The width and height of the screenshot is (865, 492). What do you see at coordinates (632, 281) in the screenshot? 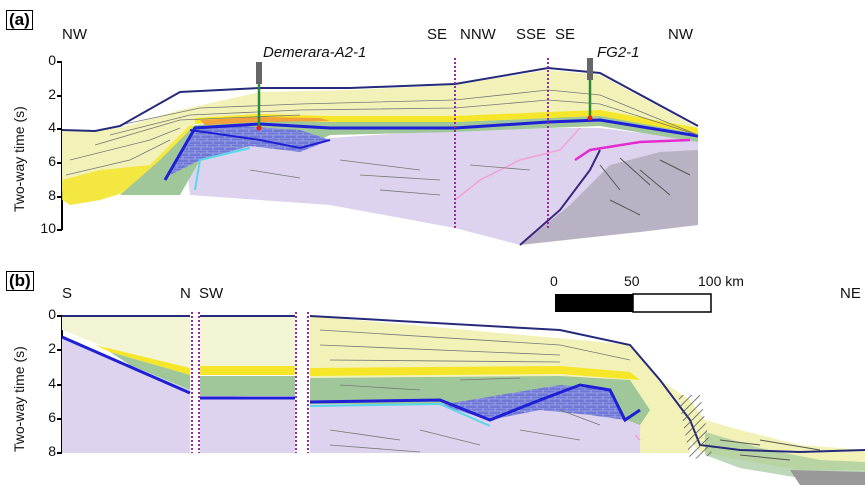
I see `scale-label-50: 50` at bounding box center [632, 281].